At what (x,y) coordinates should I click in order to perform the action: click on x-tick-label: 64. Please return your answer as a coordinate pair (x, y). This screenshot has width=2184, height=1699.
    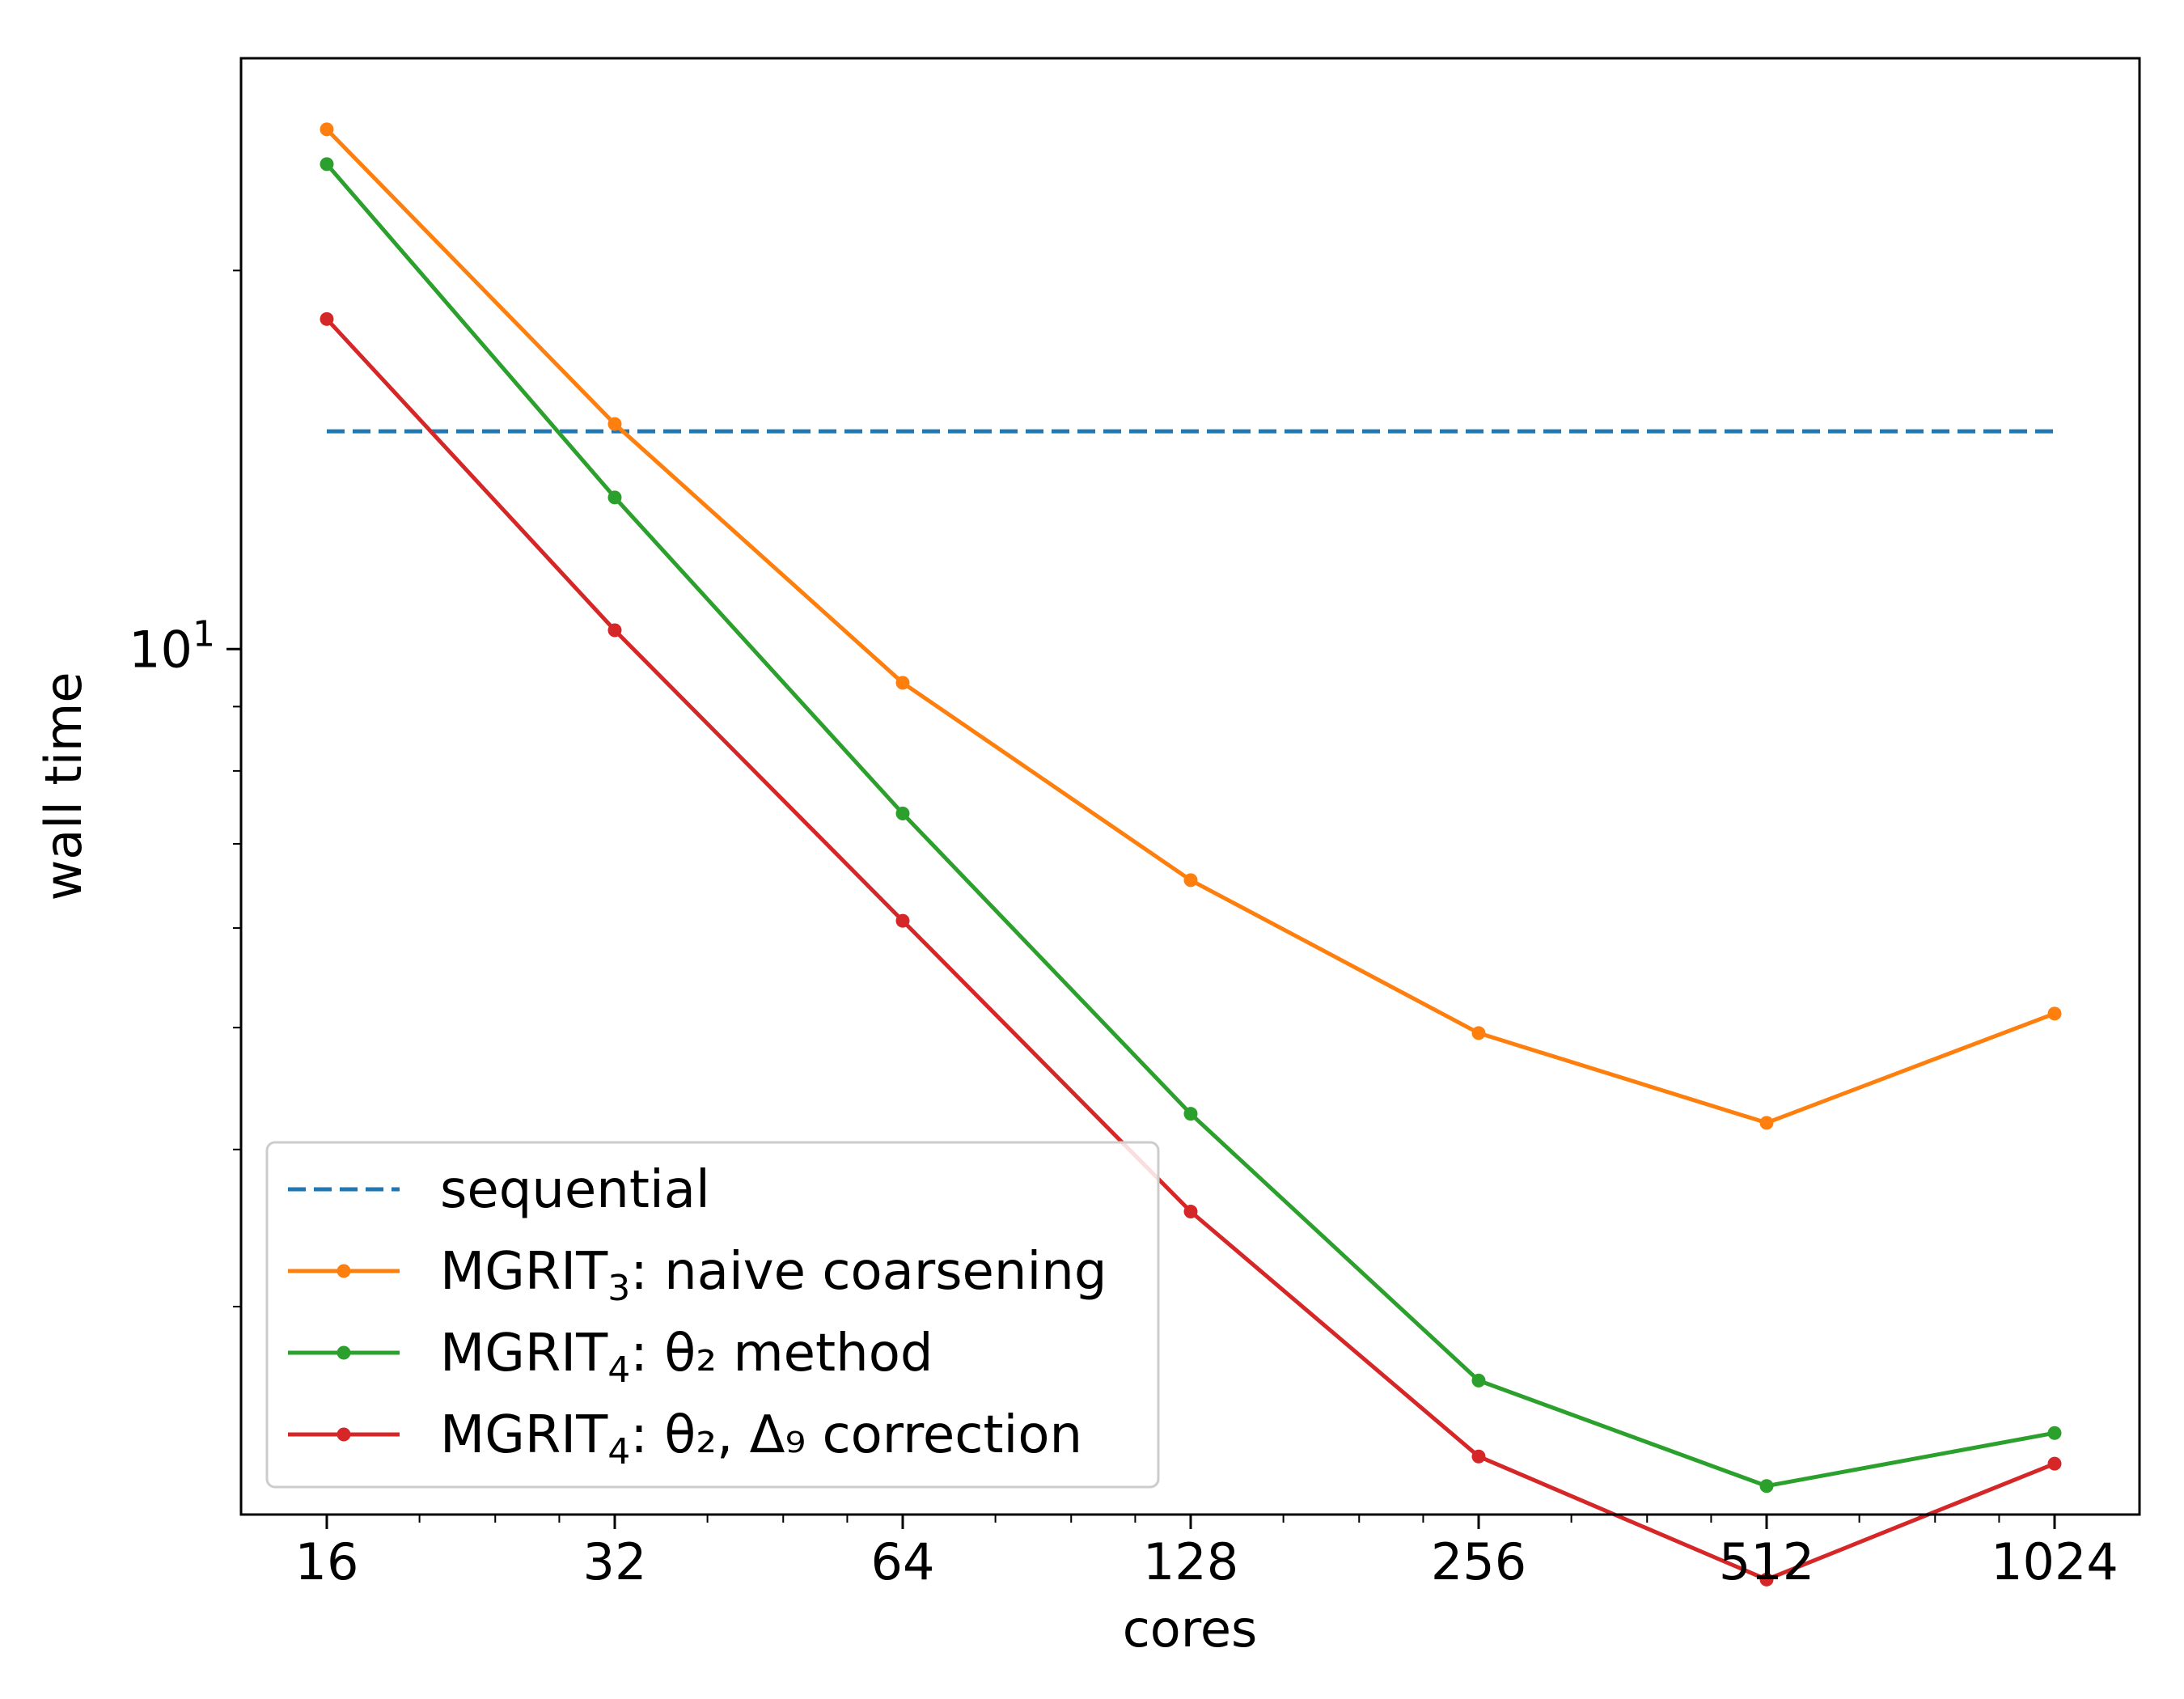
    Looking at the image, I should click on (903, 1561).